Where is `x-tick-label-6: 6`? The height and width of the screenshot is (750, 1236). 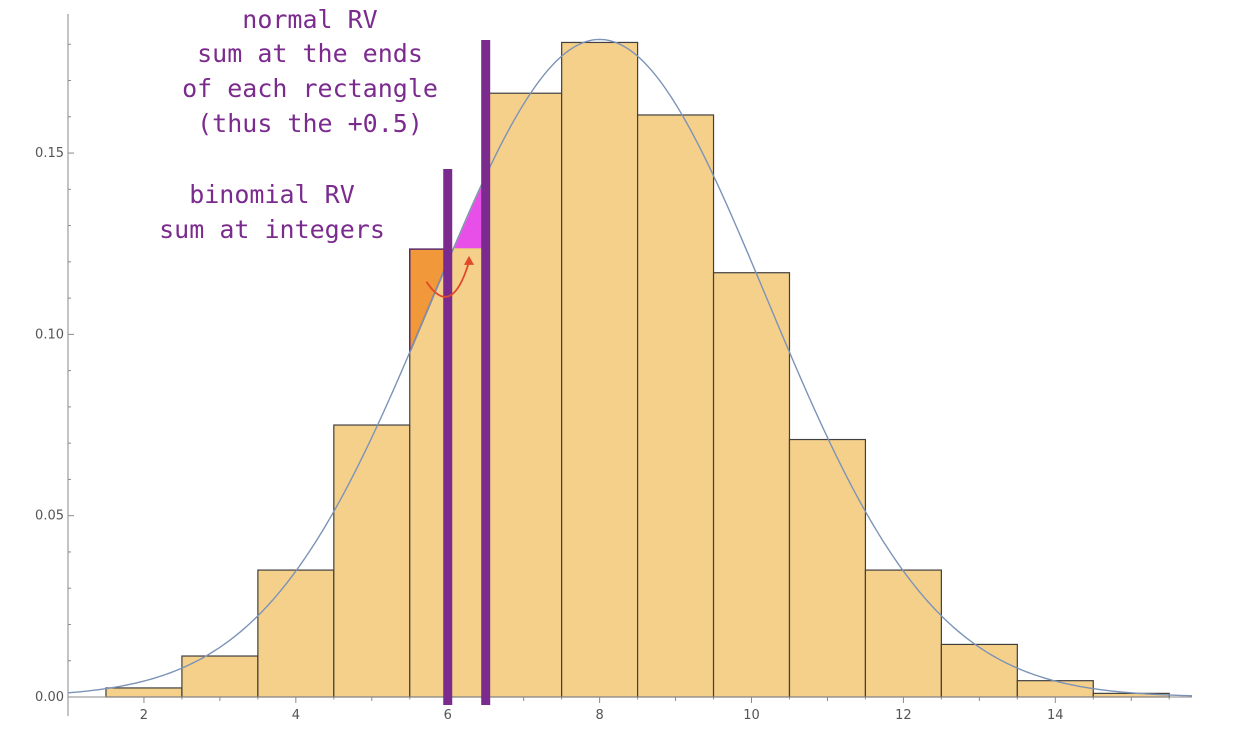 x-tick-label-6: 6 is located at coordinates (448, 715).